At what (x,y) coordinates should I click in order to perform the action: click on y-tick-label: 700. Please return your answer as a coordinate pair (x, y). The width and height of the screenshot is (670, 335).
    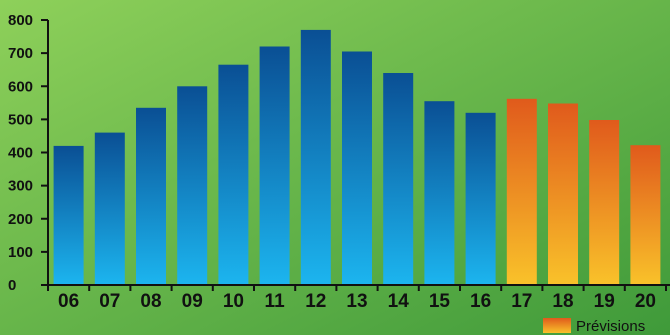
    Looking at the image, I should click on (20, 53).